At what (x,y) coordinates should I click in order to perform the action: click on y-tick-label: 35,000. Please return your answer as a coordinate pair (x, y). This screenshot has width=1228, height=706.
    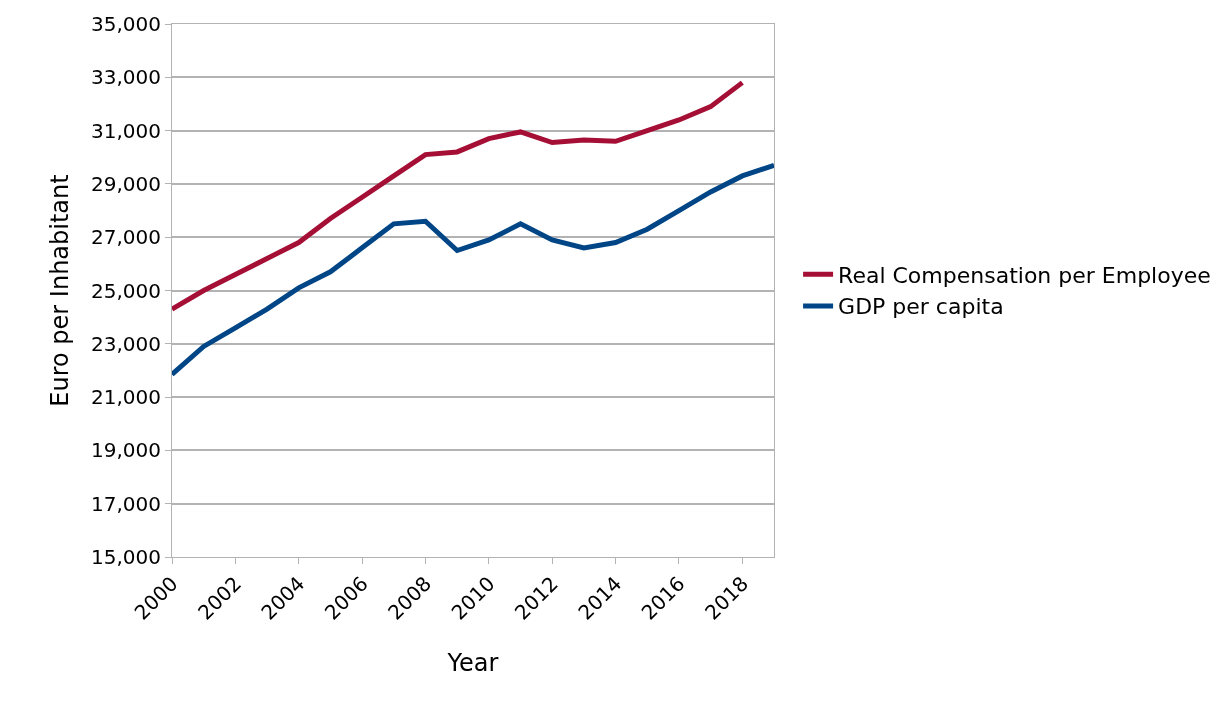
    Looking at the image, I should click on (126, 24).